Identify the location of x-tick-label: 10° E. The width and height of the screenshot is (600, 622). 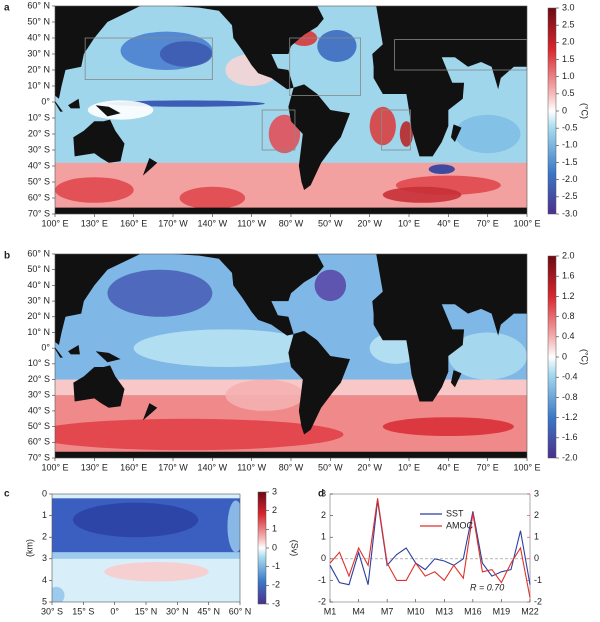
(409, 223).